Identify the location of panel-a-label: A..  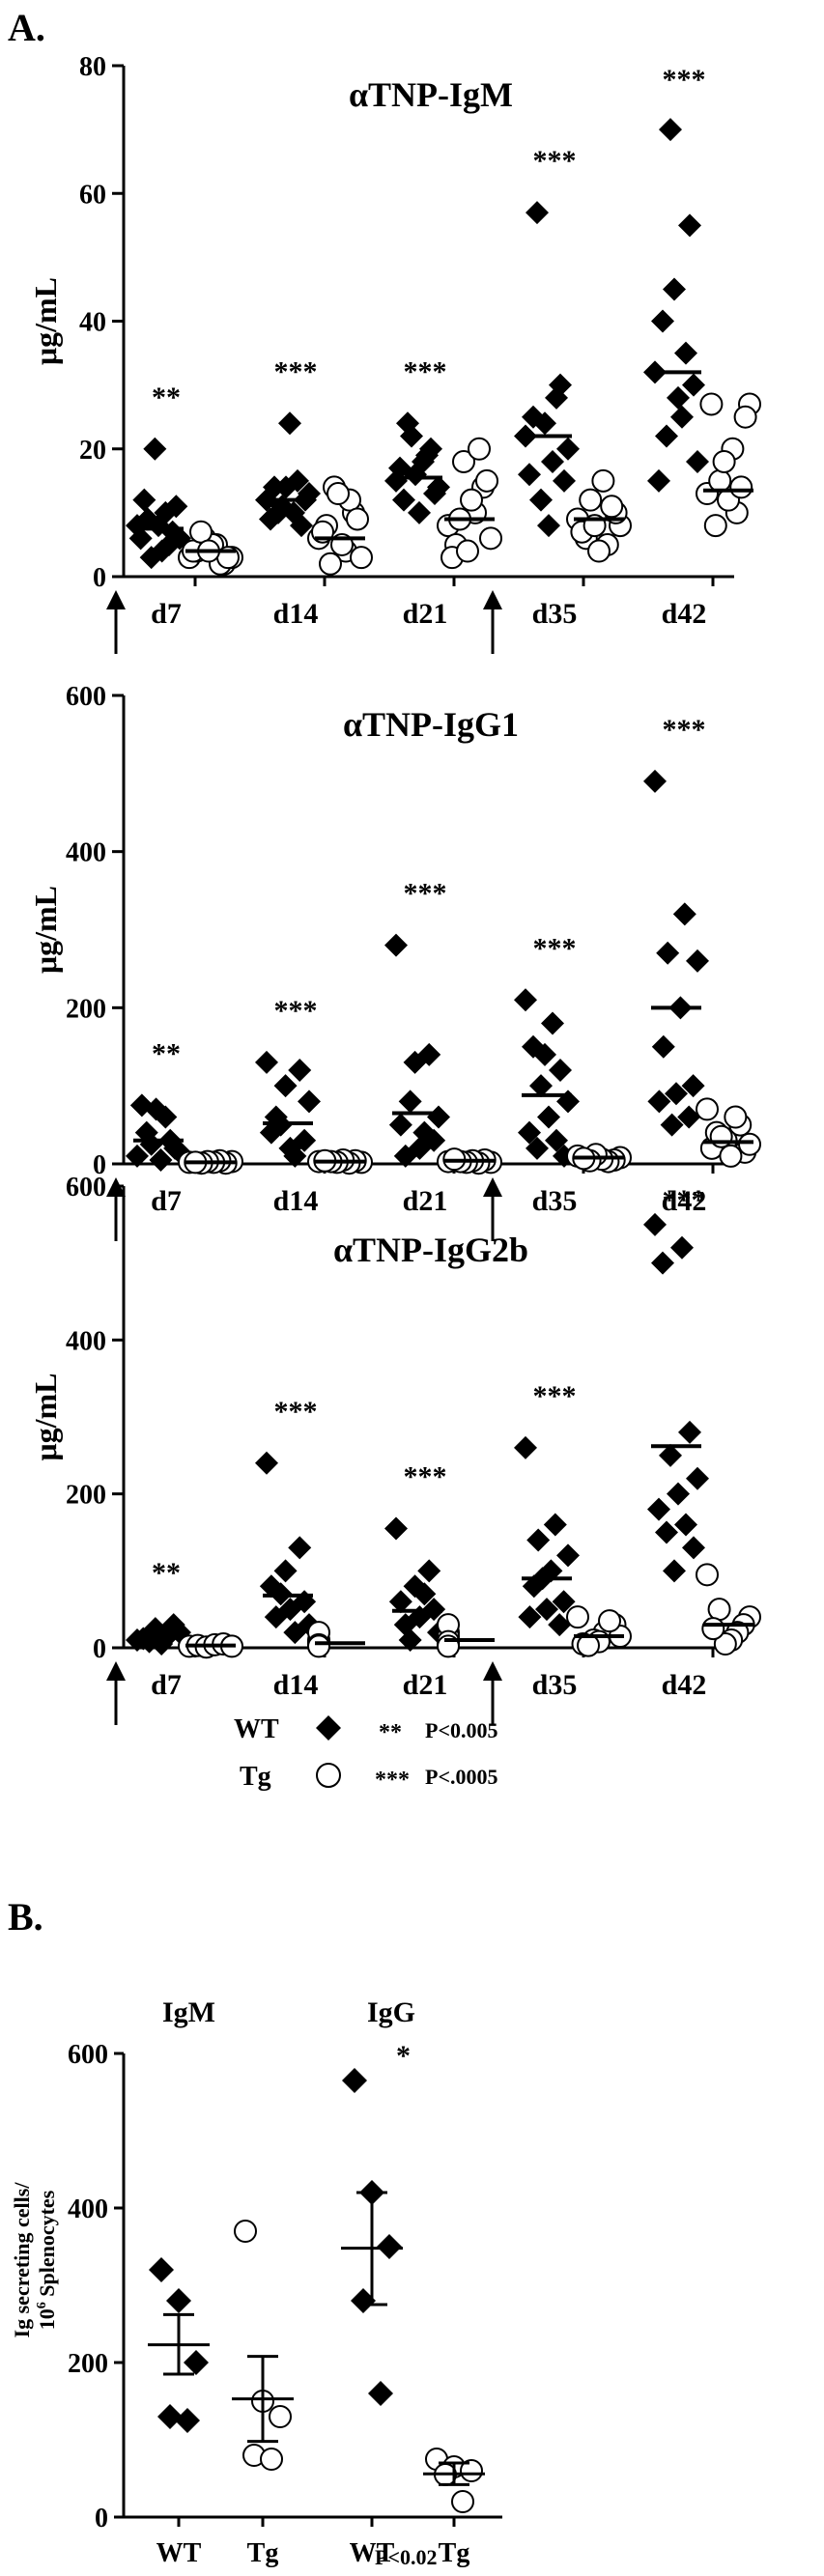
(26, 27).